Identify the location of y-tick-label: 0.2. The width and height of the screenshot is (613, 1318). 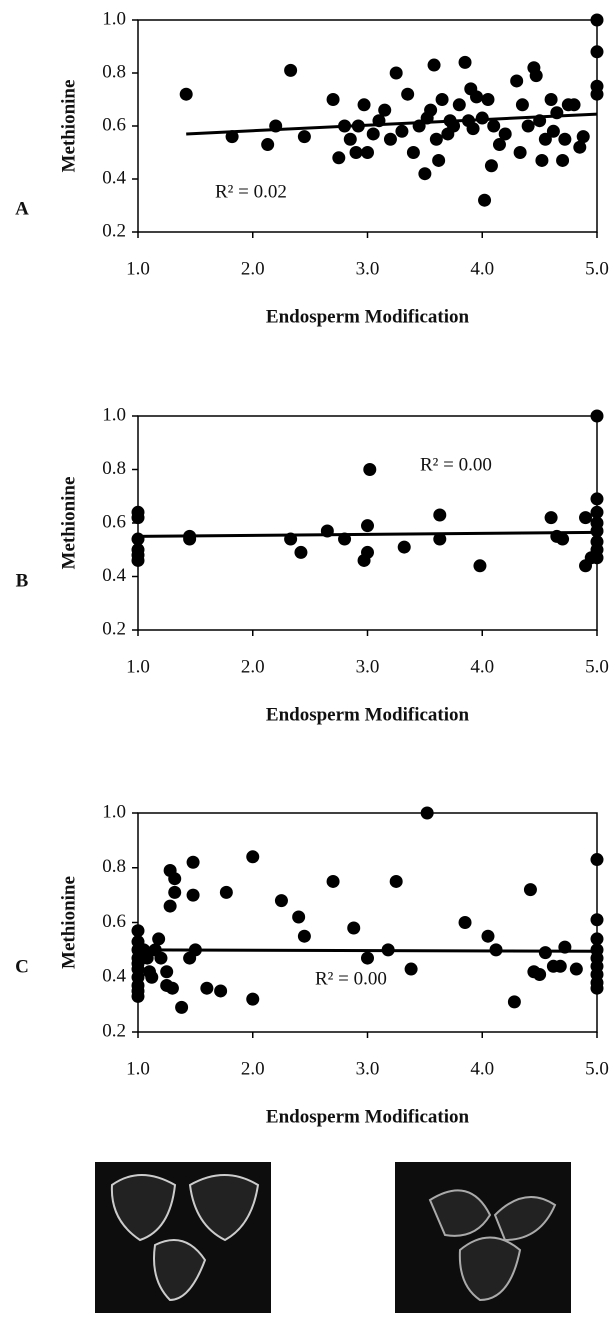
(114, 1030).